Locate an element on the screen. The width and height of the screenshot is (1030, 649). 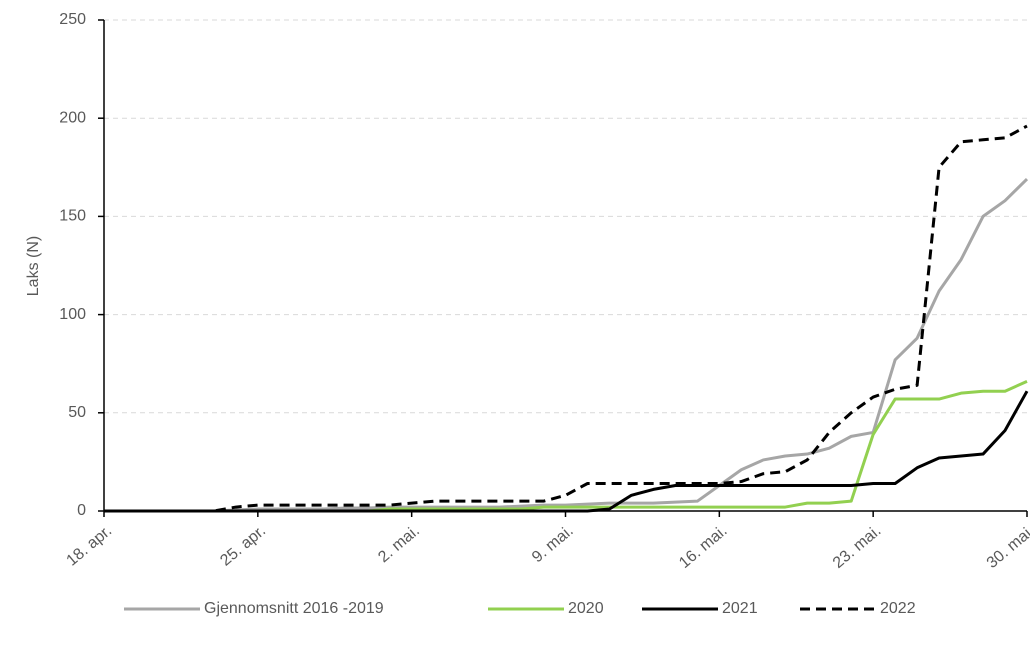
legend-label: 2021 is located at coordinates (740, 608).